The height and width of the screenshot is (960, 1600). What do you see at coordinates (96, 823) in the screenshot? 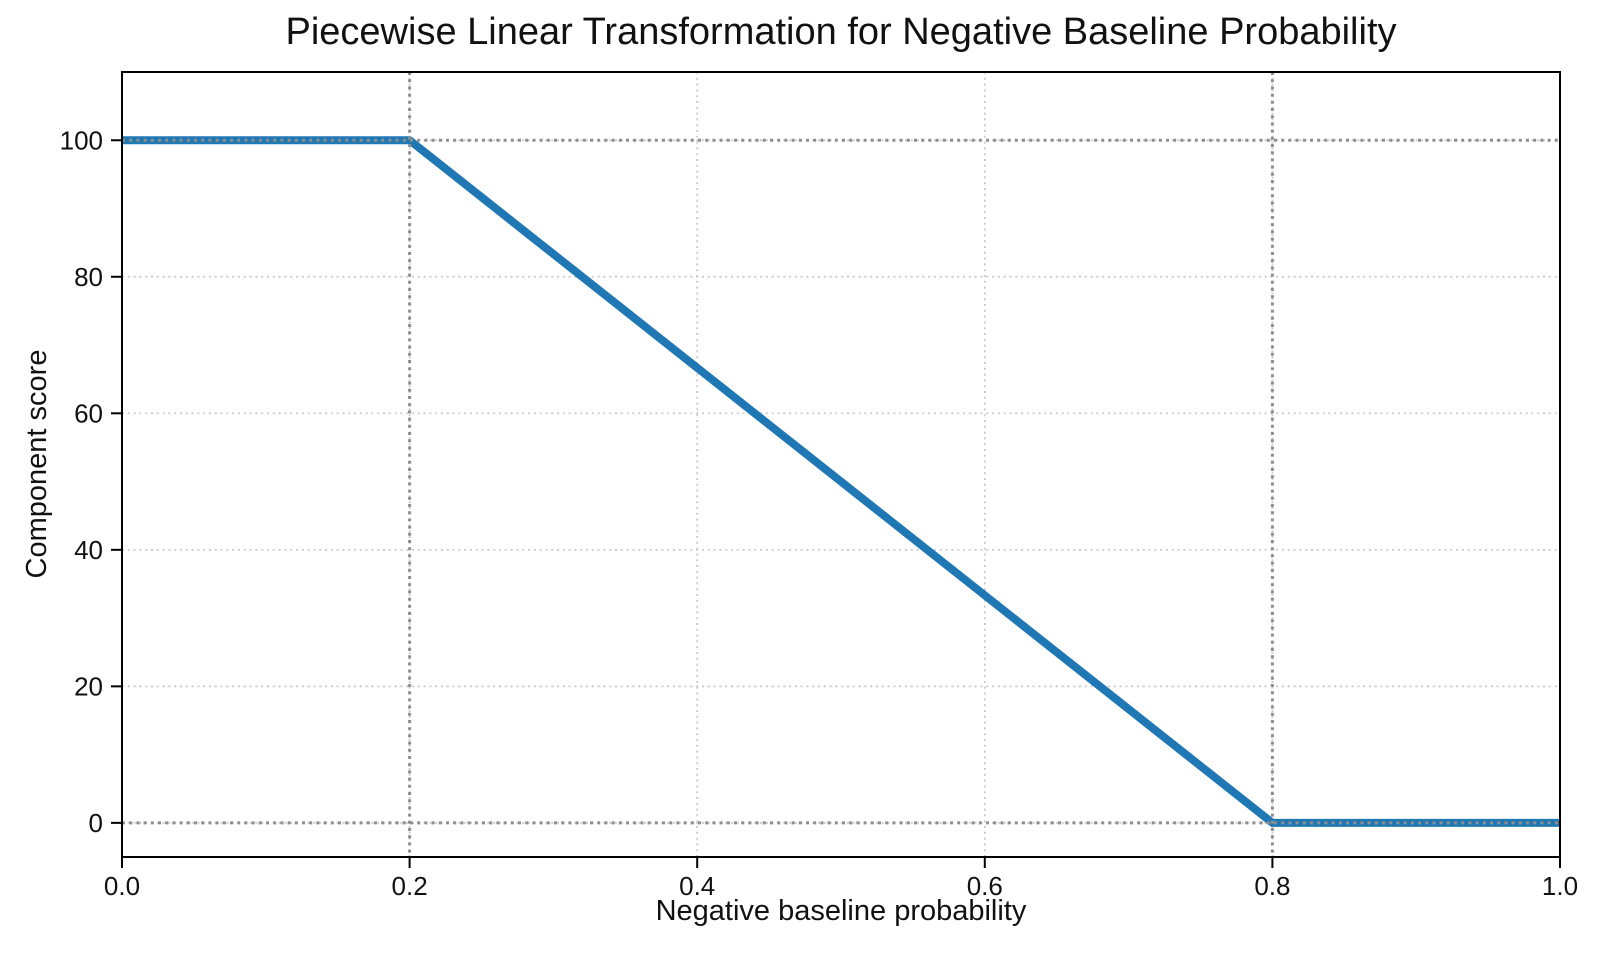
I see `y-tick-label: 0` at bounding box center [96, 823].